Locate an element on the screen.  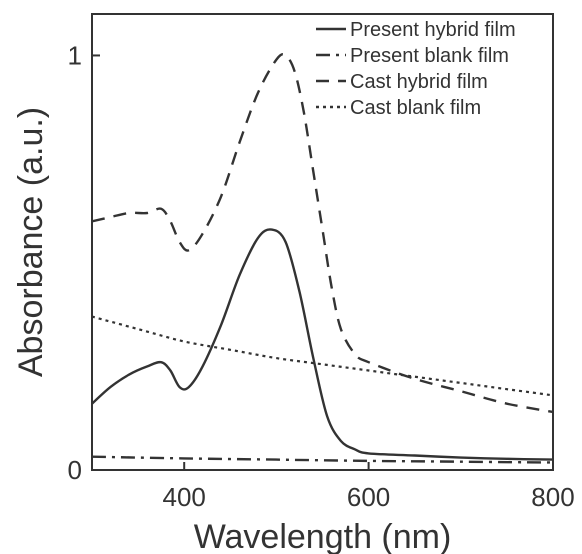
y-tick-label: 0 is located at coordinates (75, 470).